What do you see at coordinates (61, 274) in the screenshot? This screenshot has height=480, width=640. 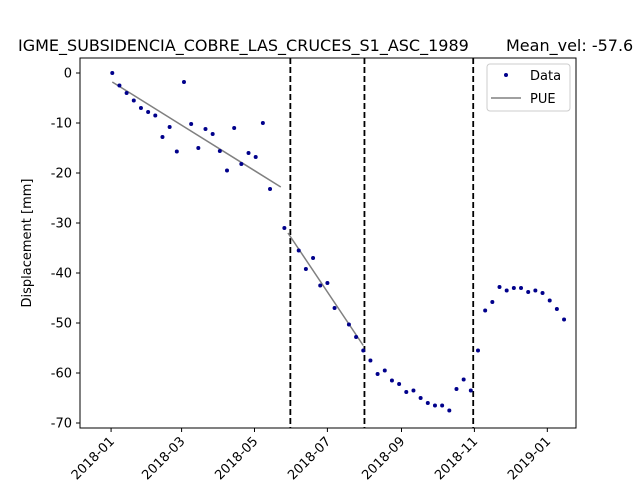 I see `y-tick-label: -40` at bounding box center [61, 274].